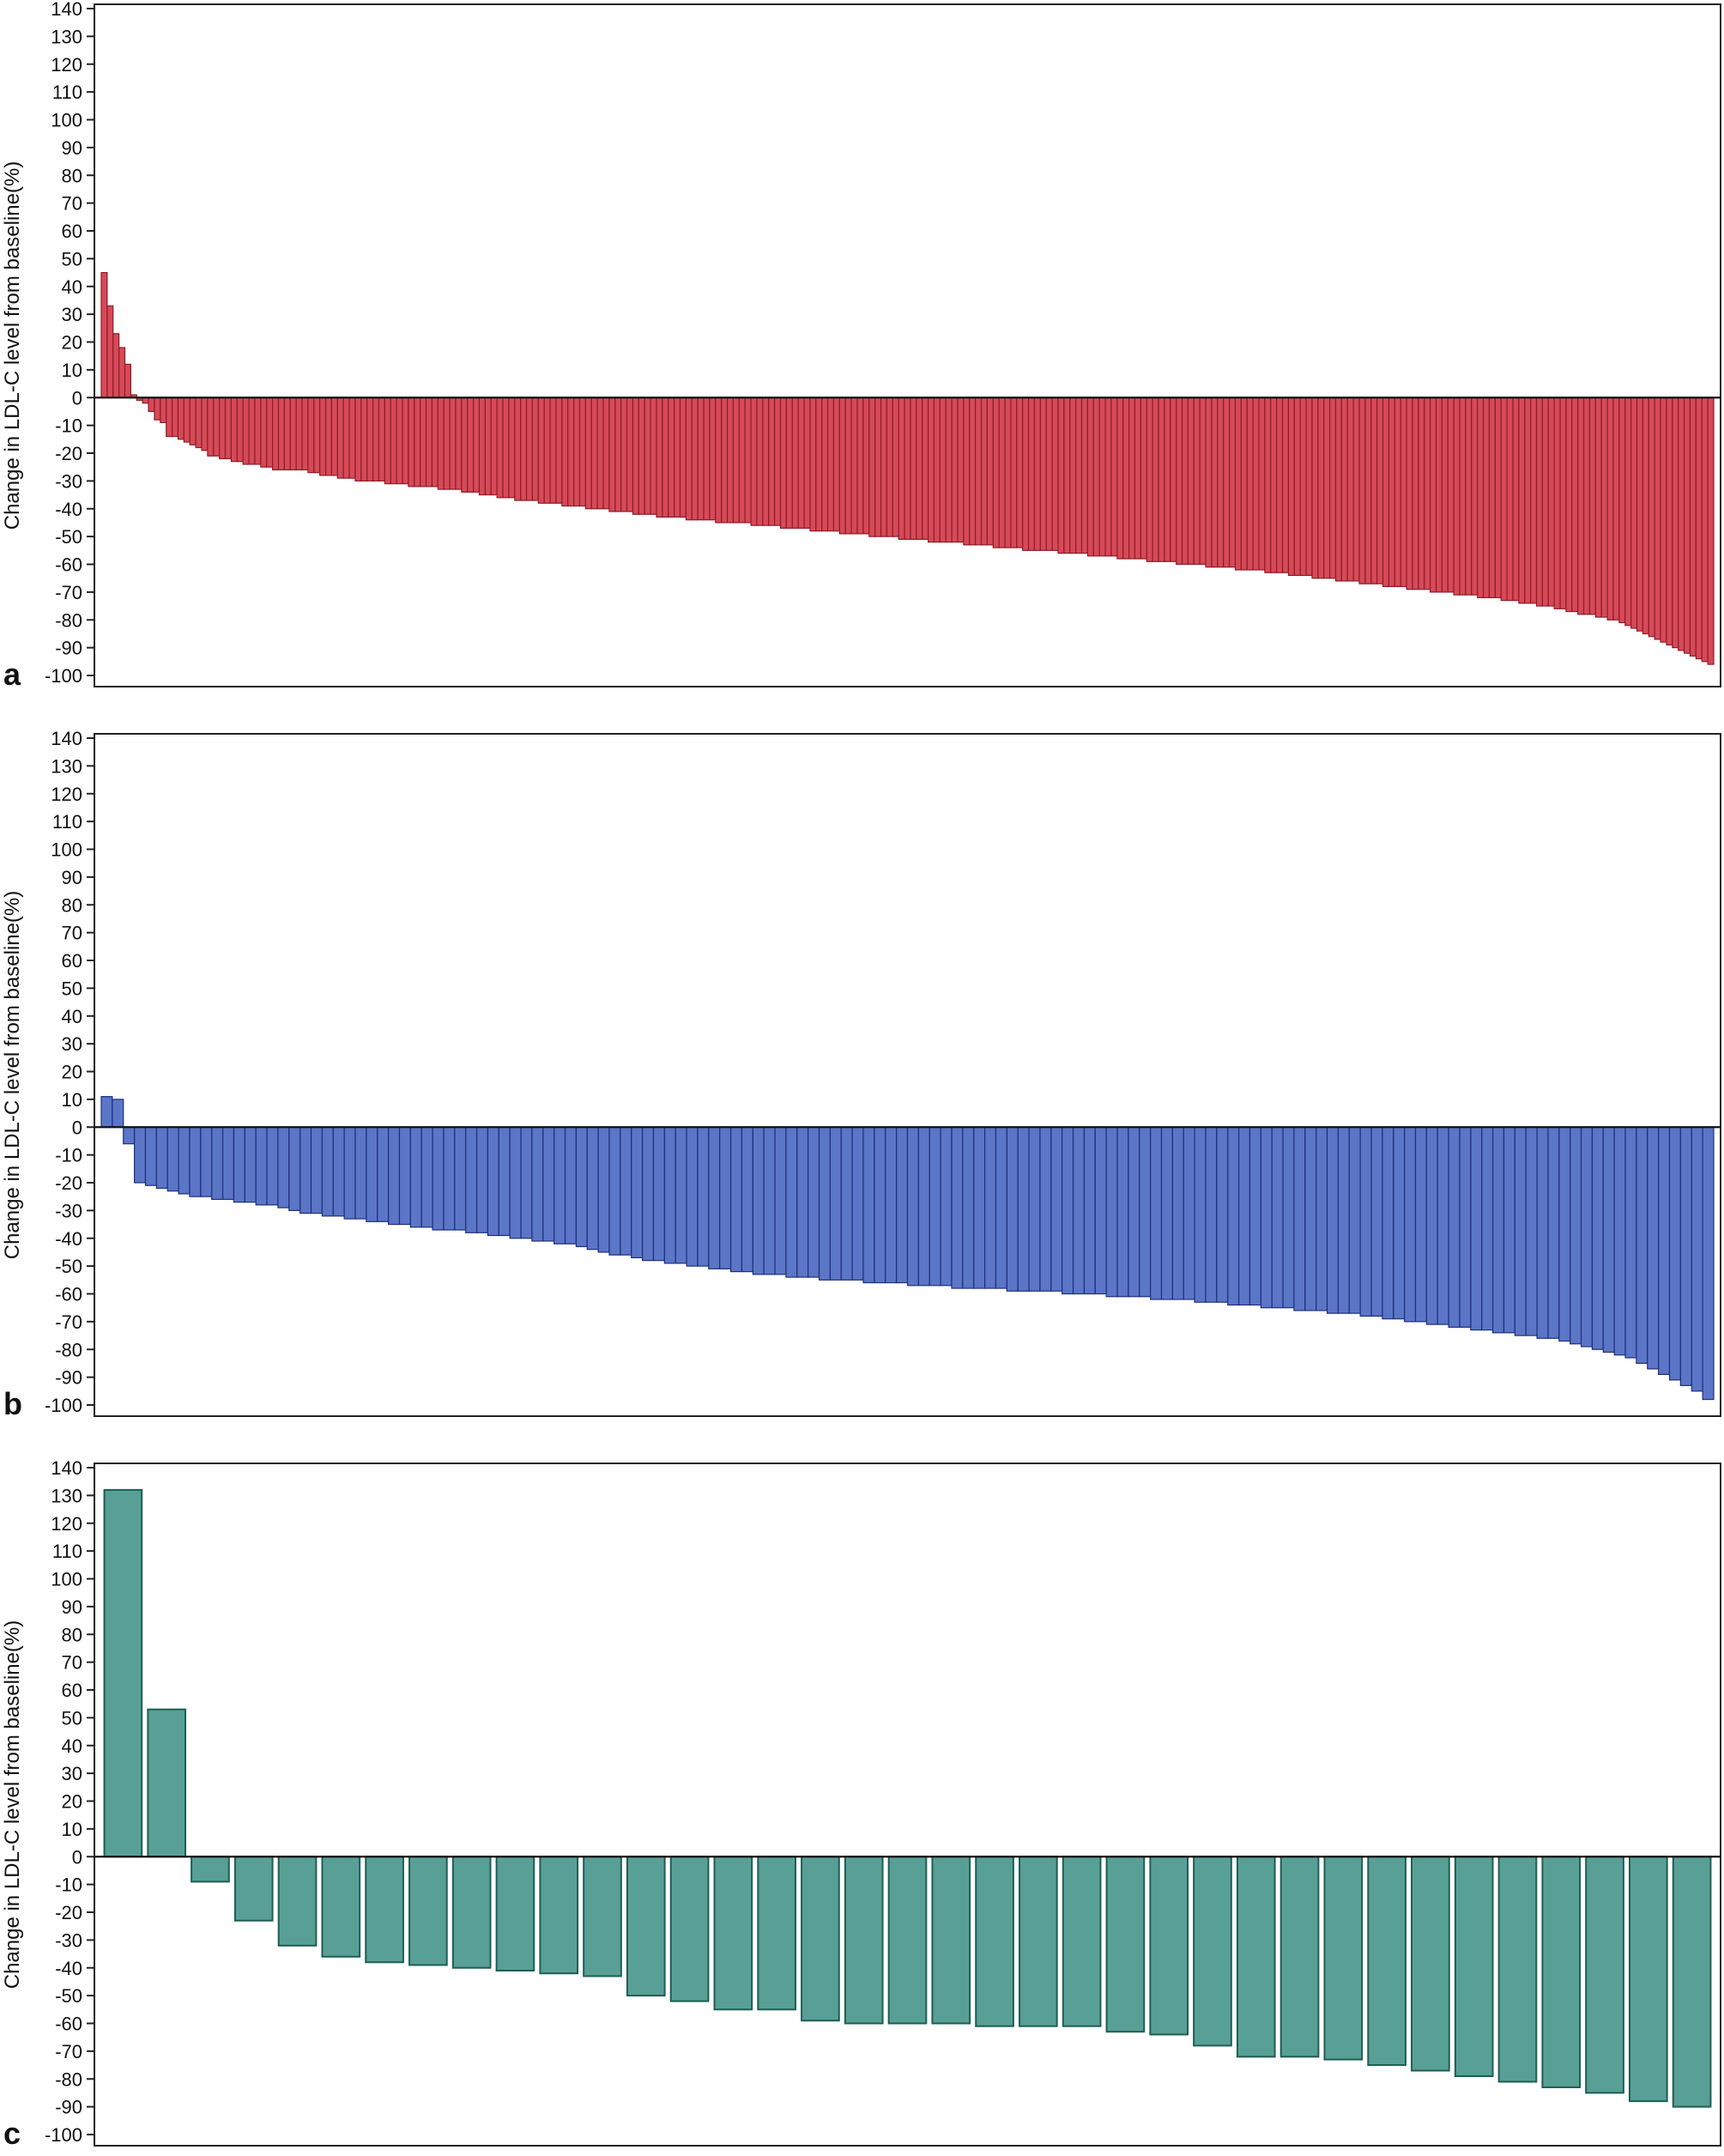 The image size is (1724, 2156). I want to click on y-tick-label: -60, so click(68, 1295).